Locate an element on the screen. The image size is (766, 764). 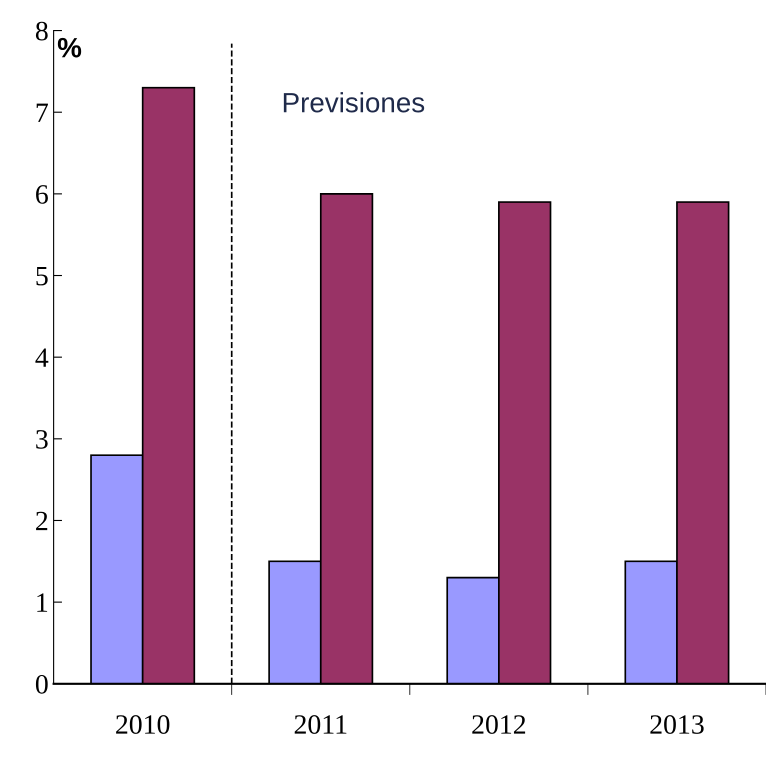
x-tick-label: 2011 is located at coordinates (320, 724).